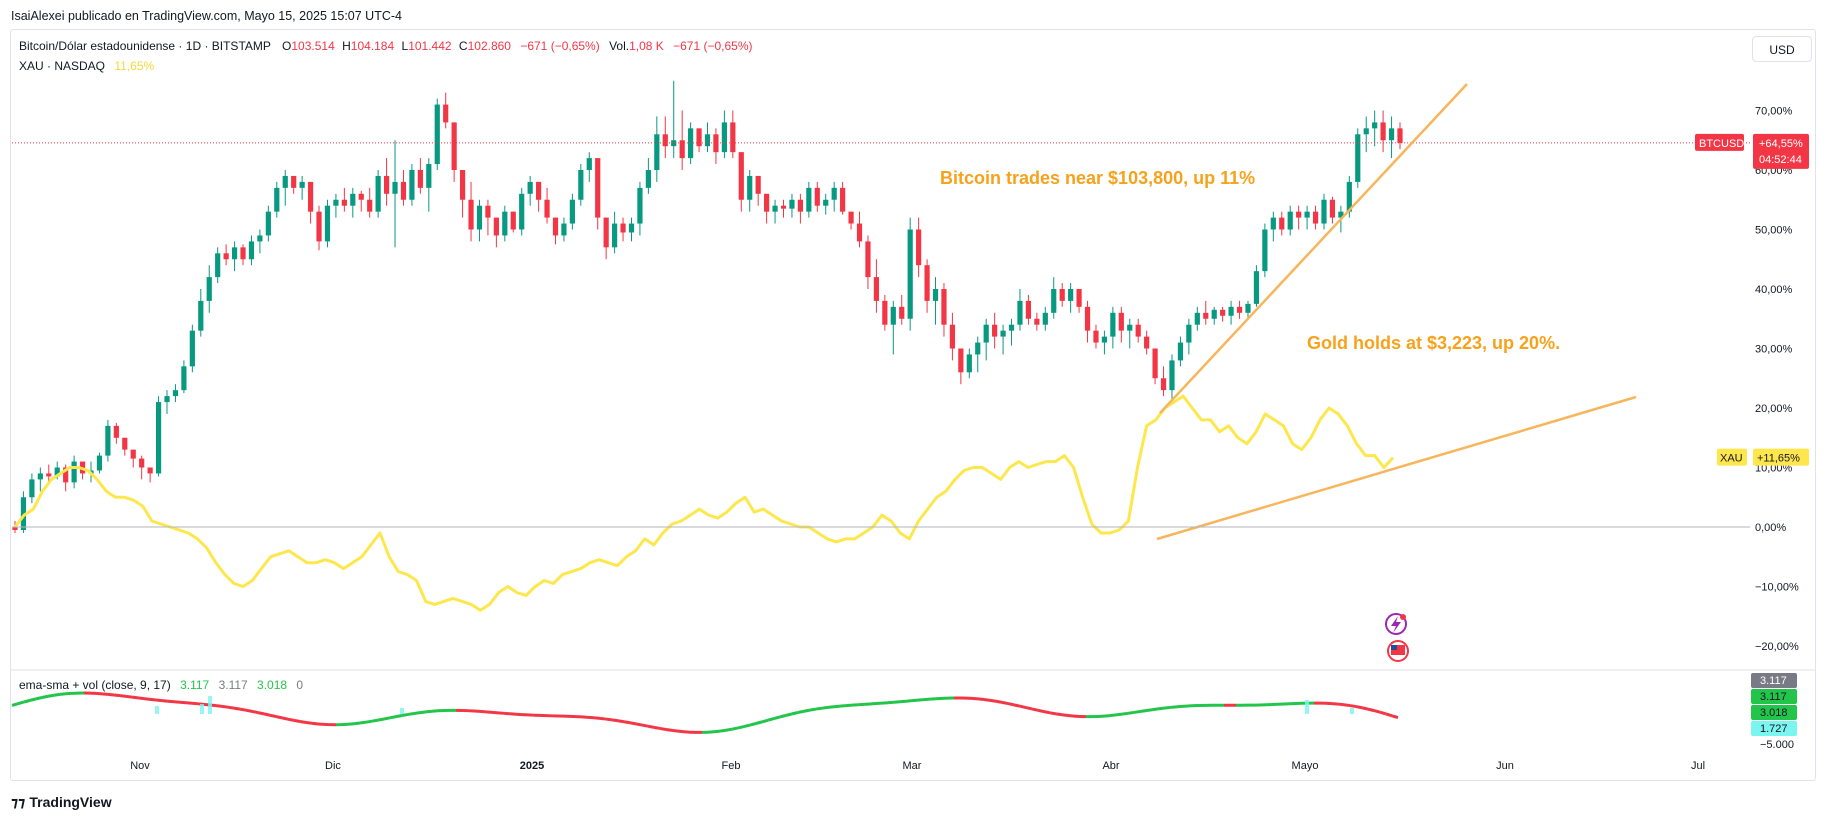  I want to click on currency-button: USD, so click(1782, 49).